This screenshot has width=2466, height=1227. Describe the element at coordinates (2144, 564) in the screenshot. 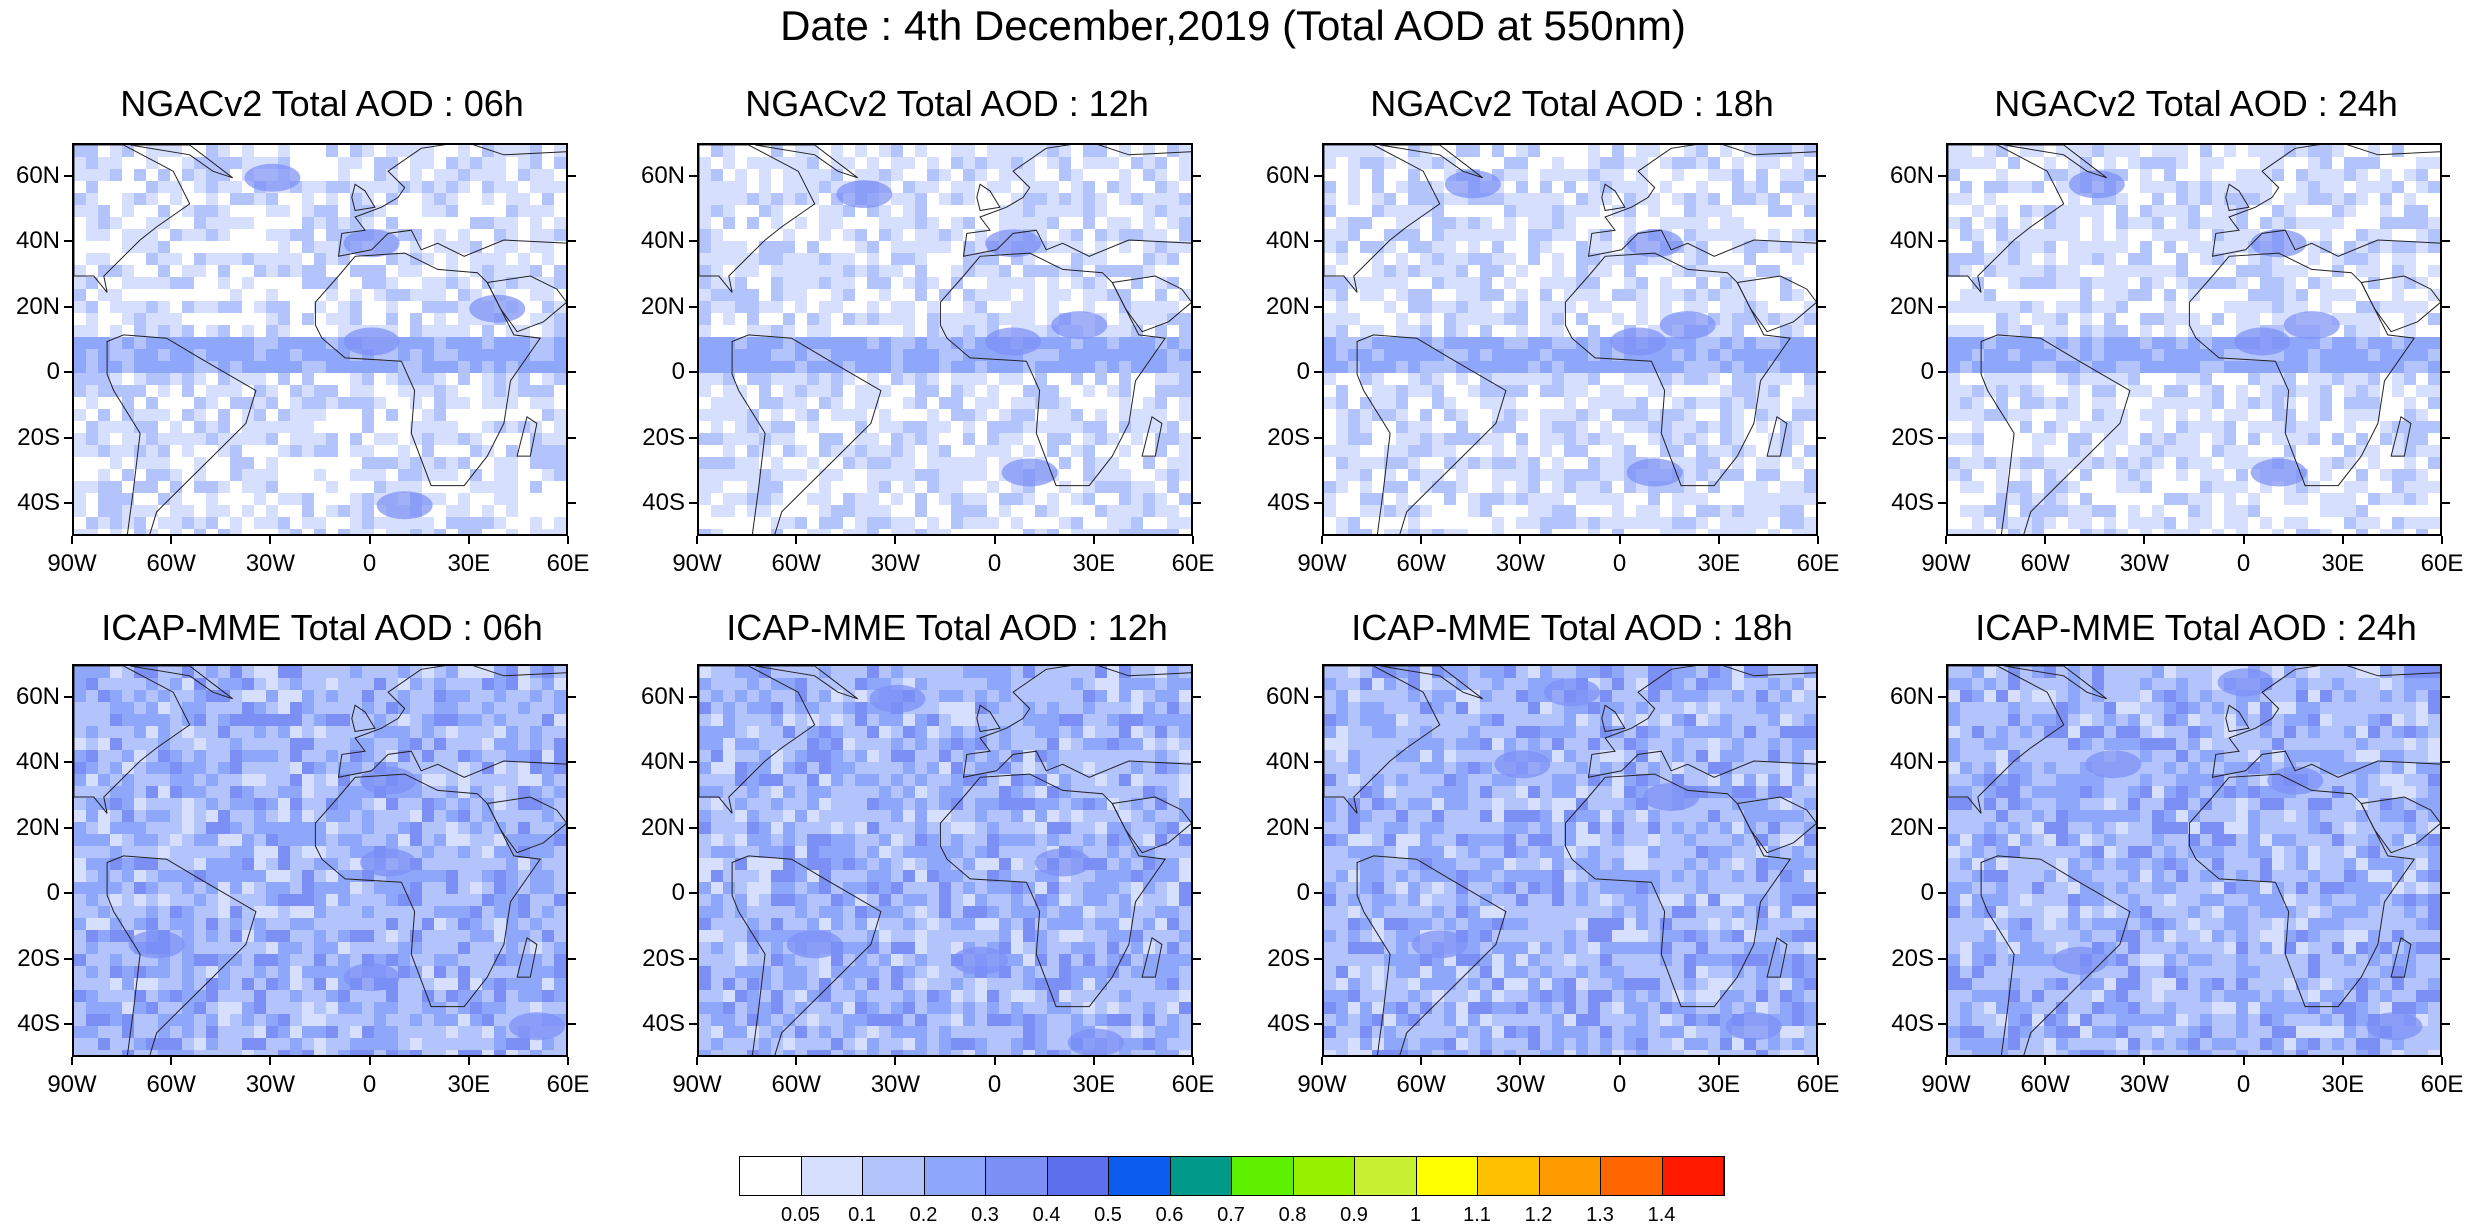

I see `lon-tick-label: 30W` at that location.